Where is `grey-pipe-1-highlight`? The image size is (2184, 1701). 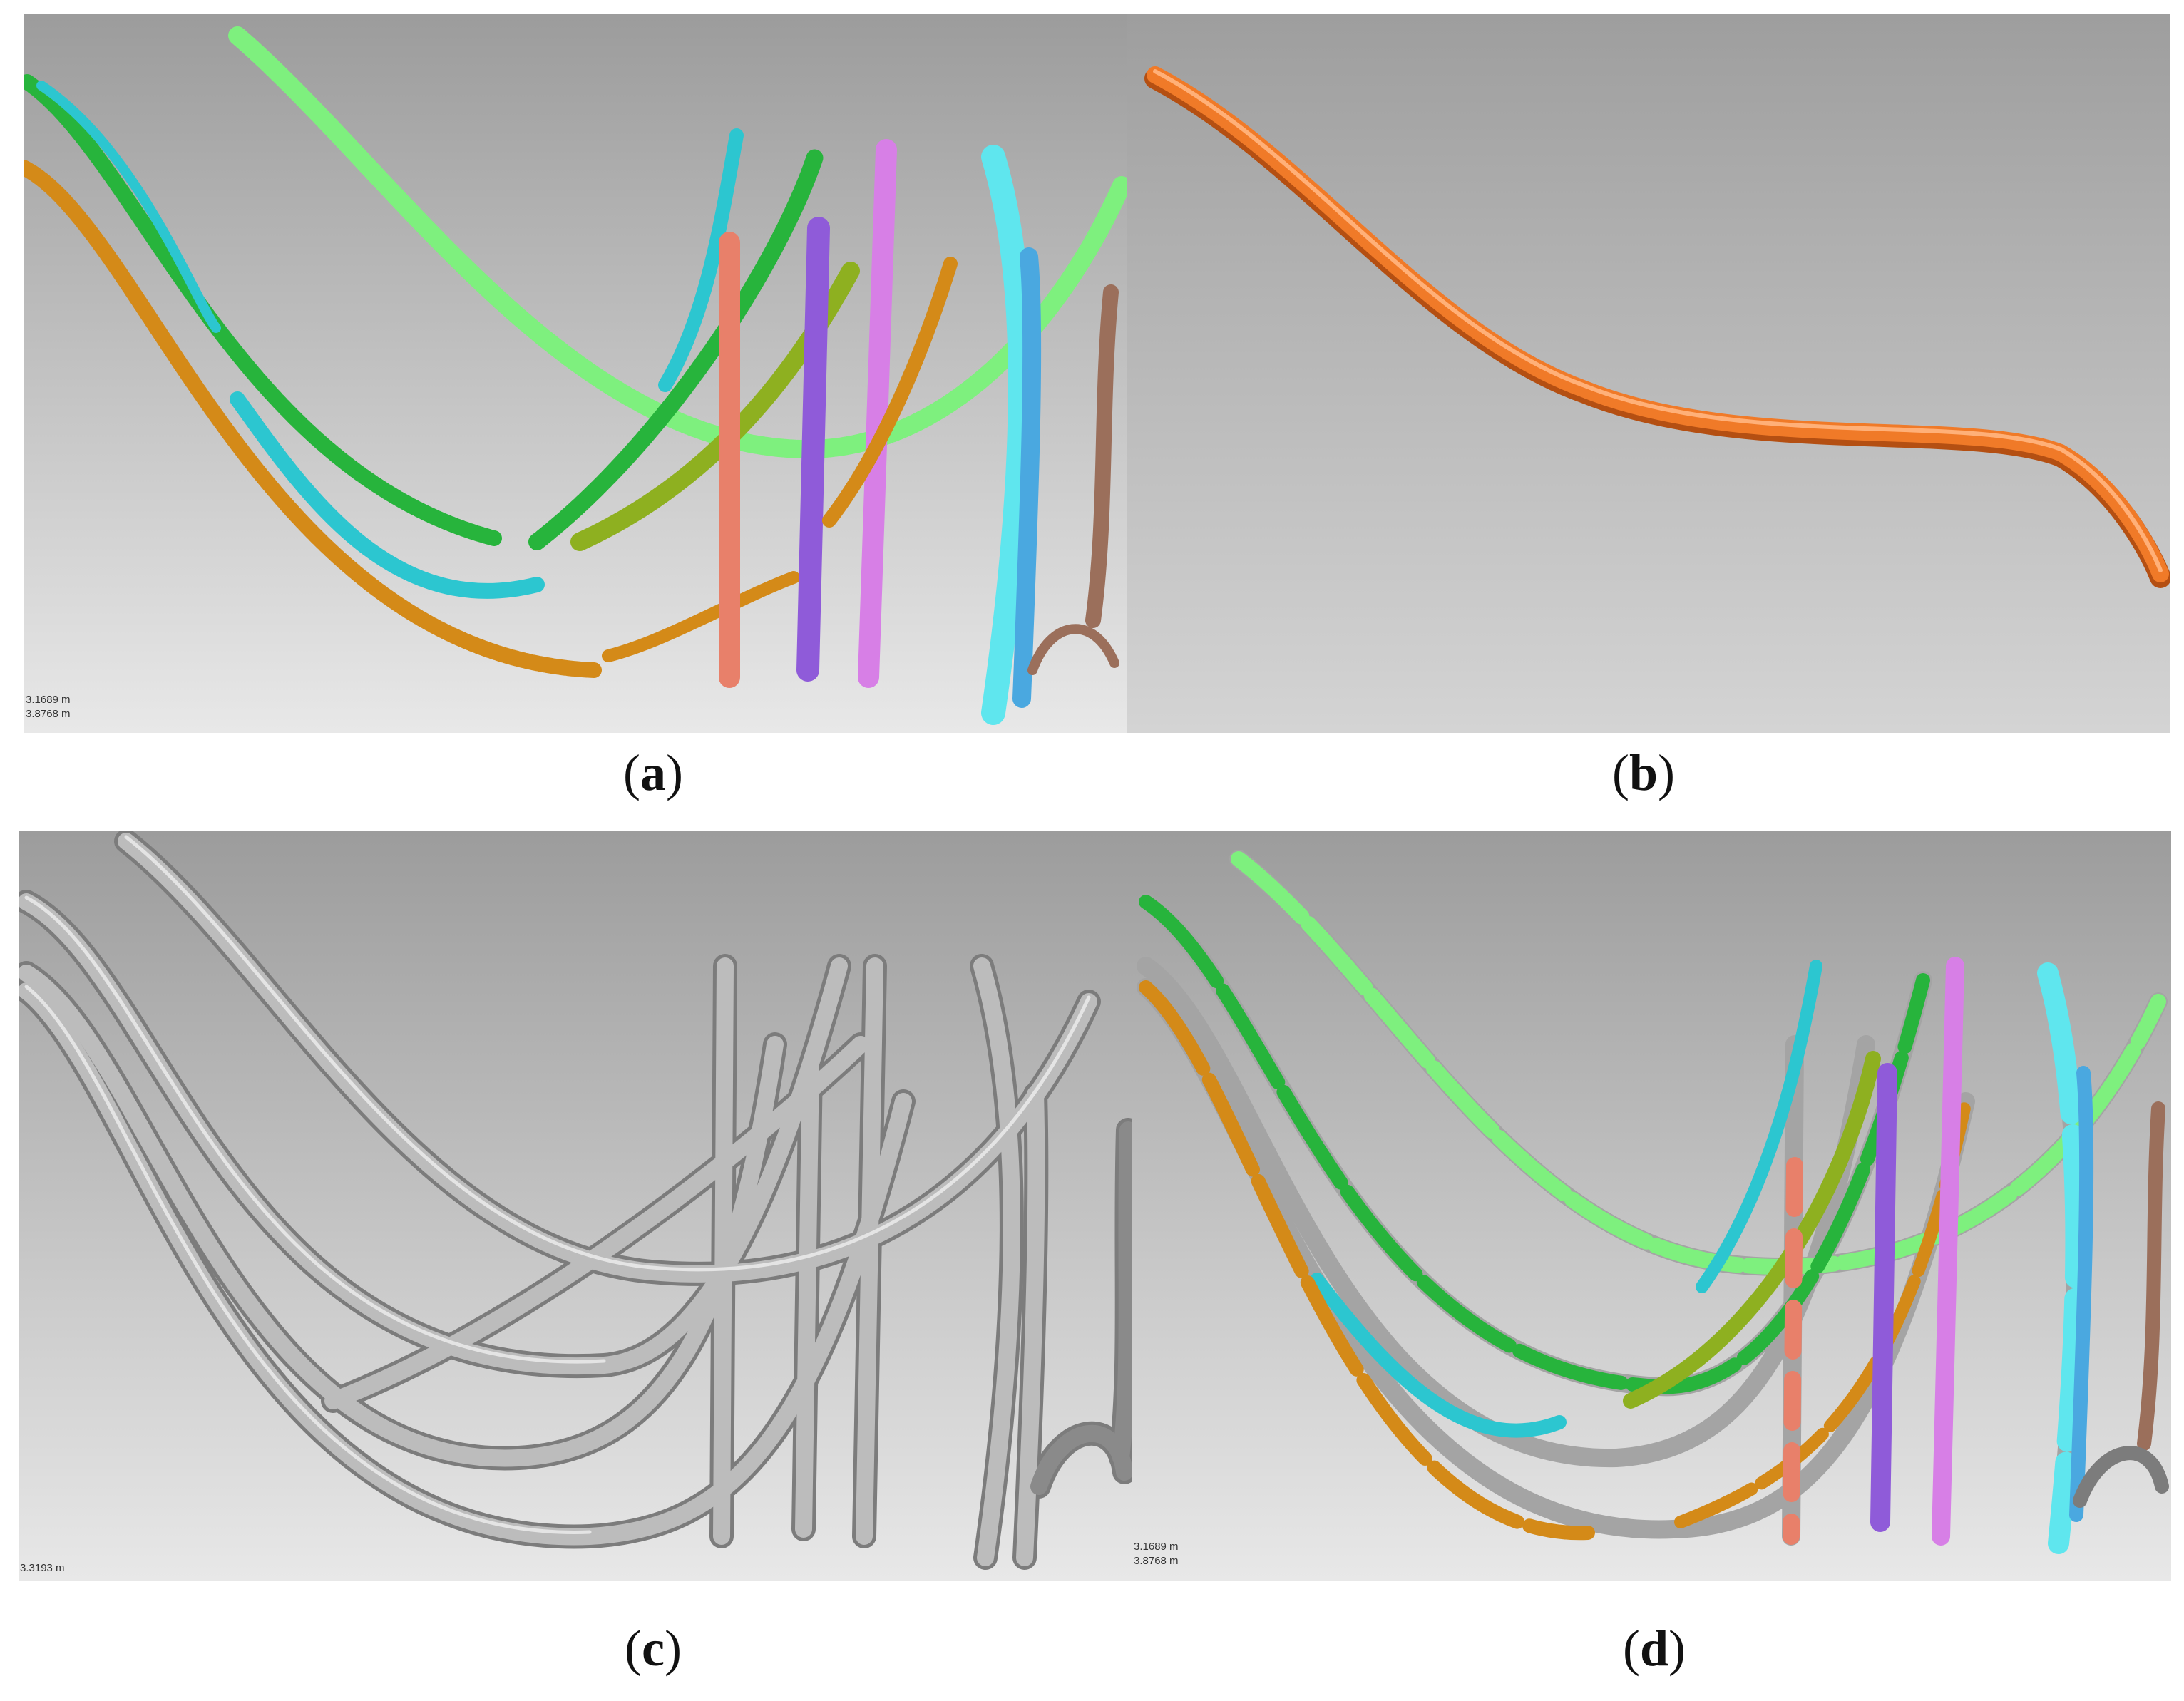 grey-pipe-1-highlight is located at coordinates (607, 1053).